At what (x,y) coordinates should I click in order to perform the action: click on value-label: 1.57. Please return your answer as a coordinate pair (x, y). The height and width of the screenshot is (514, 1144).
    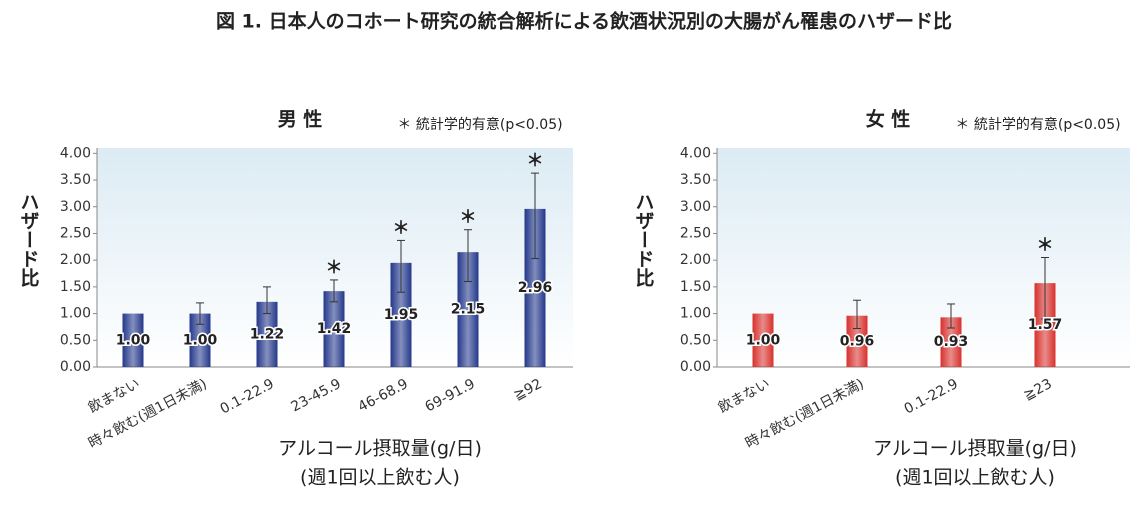
    Looking at the image, I should click on (1045, 325).